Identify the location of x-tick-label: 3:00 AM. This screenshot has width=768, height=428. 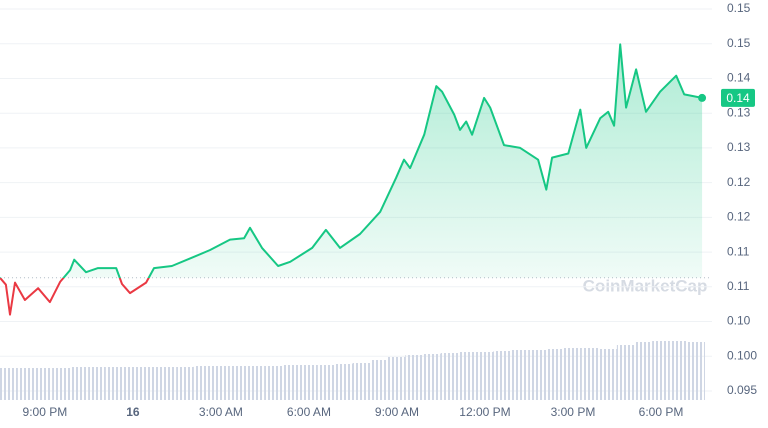
(221, 412).